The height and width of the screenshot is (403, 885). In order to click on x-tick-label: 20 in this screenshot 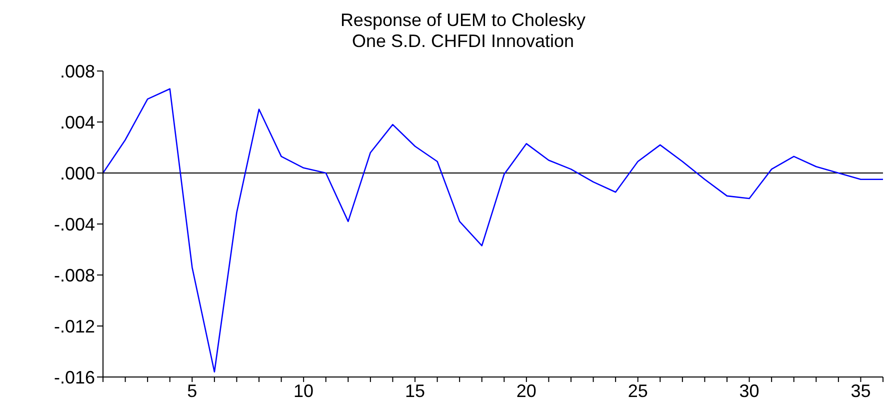, I will do `click(526, 390)`.